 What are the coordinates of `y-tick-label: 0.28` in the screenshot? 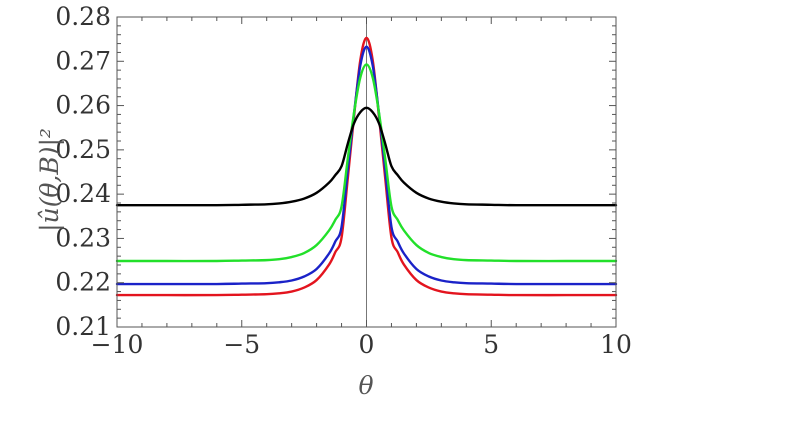 It's located at (83, 16).